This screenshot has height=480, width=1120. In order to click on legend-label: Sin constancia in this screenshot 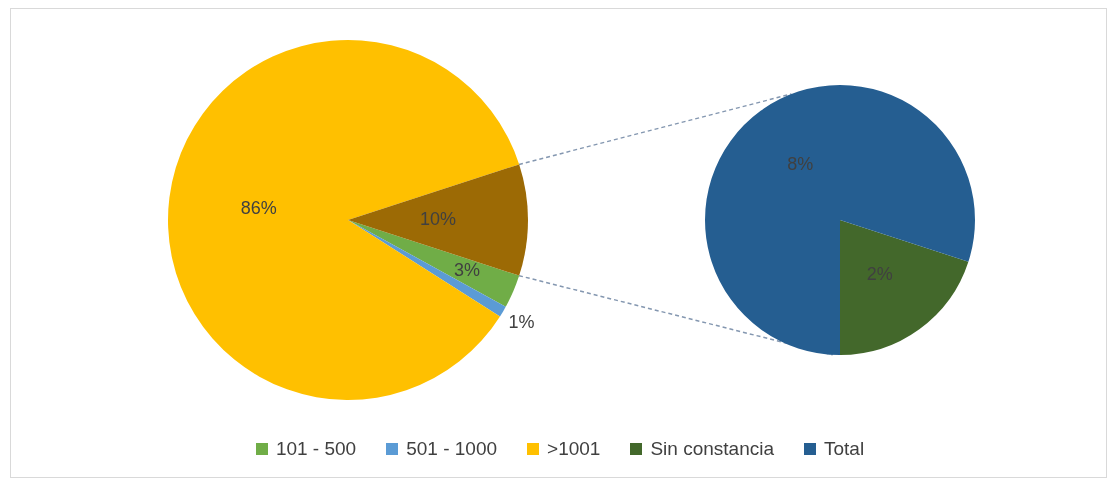, I will do `click(712, 449)`.